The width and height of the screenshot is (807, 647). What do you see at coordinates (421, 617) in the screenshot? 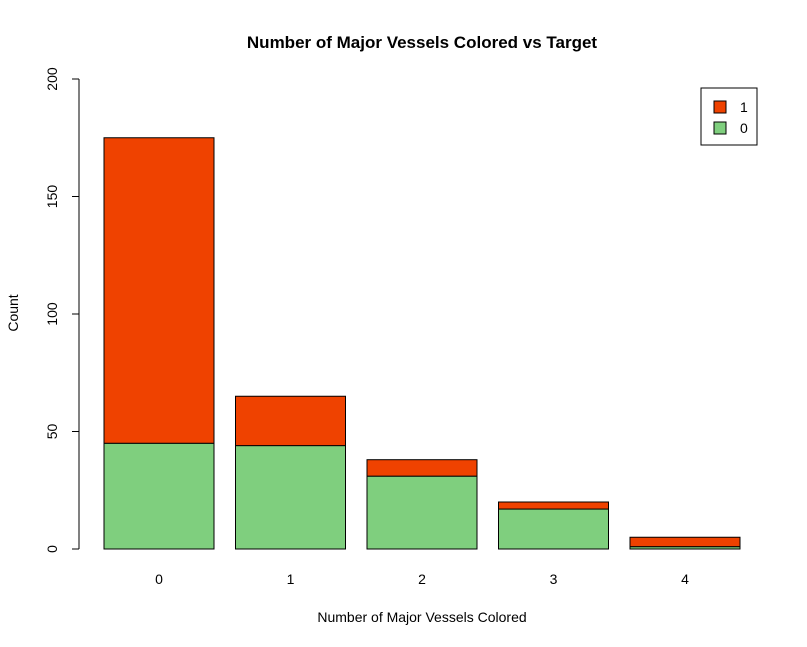
I see `x-axis-label: Number of Major Vessels Colored` at bounding box center [421, 617].